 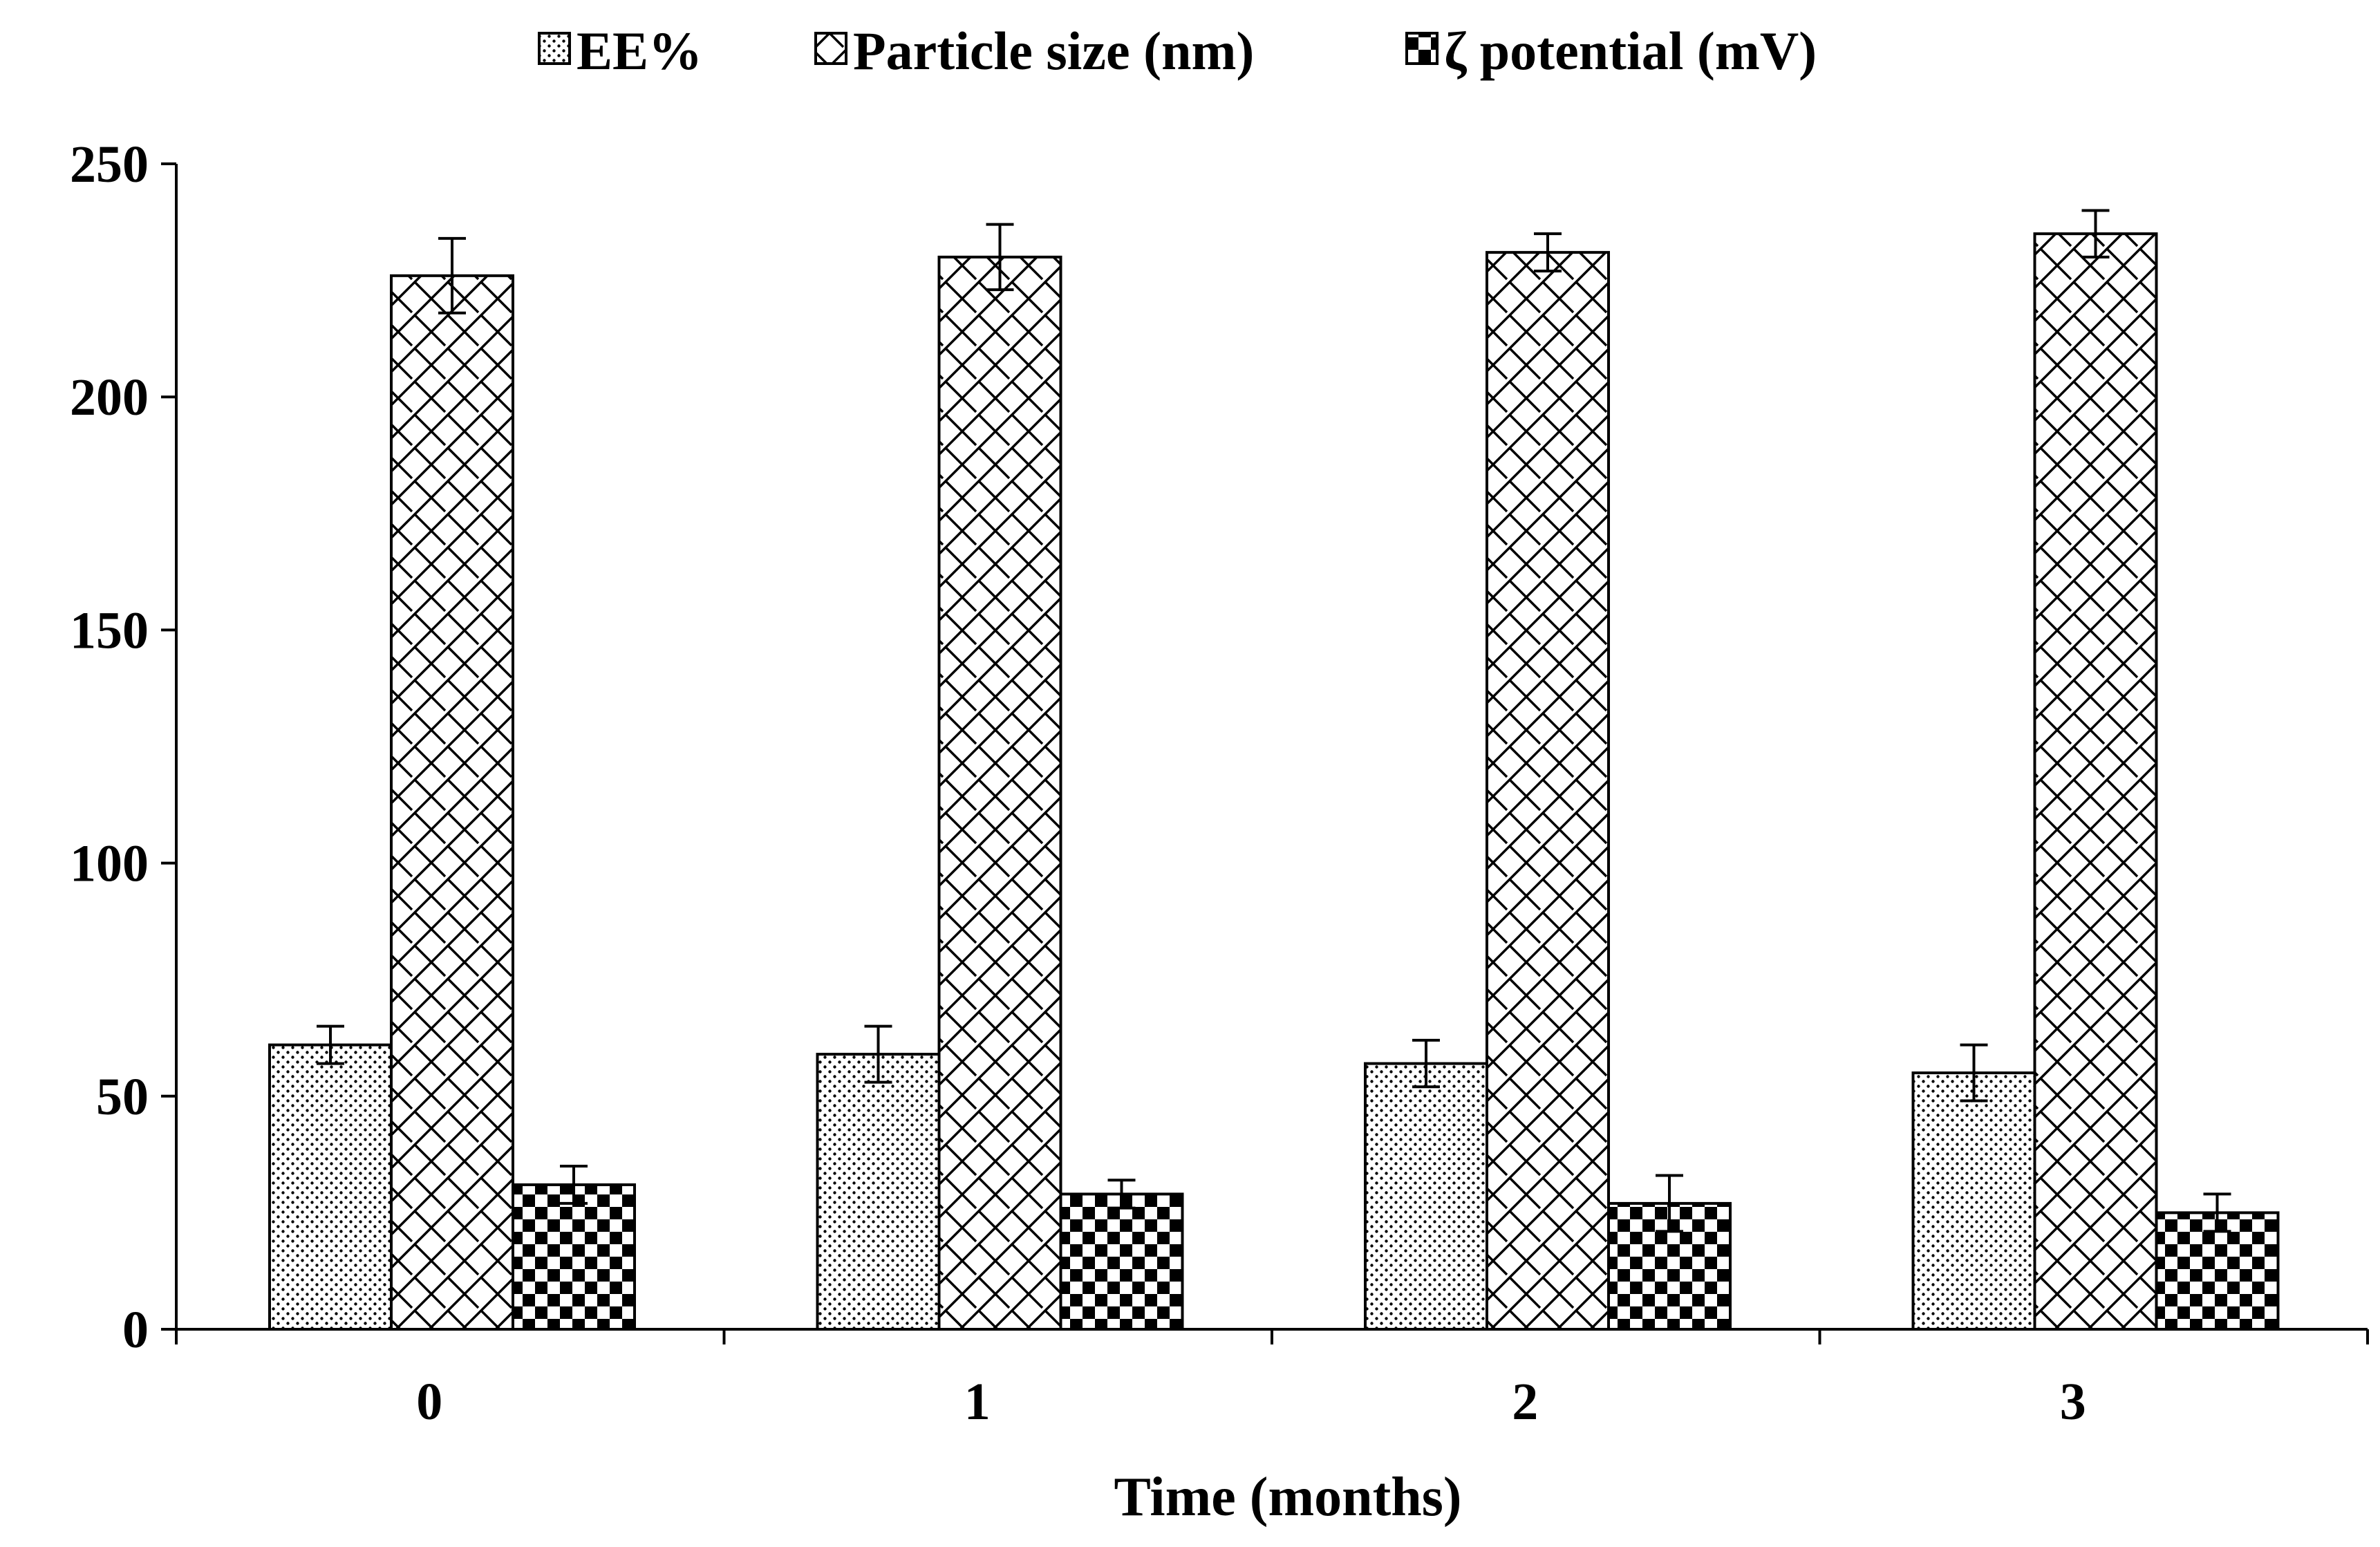 I want to click on legend-label: EE%, so click(x=639, y=51).